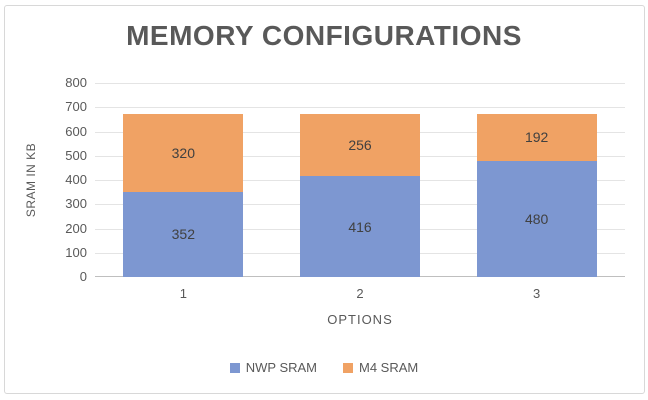 Image resolution: width=648 pixels, height=400 pixels. I want to click on legend-label: M4 SRAM, so click(389, 367).